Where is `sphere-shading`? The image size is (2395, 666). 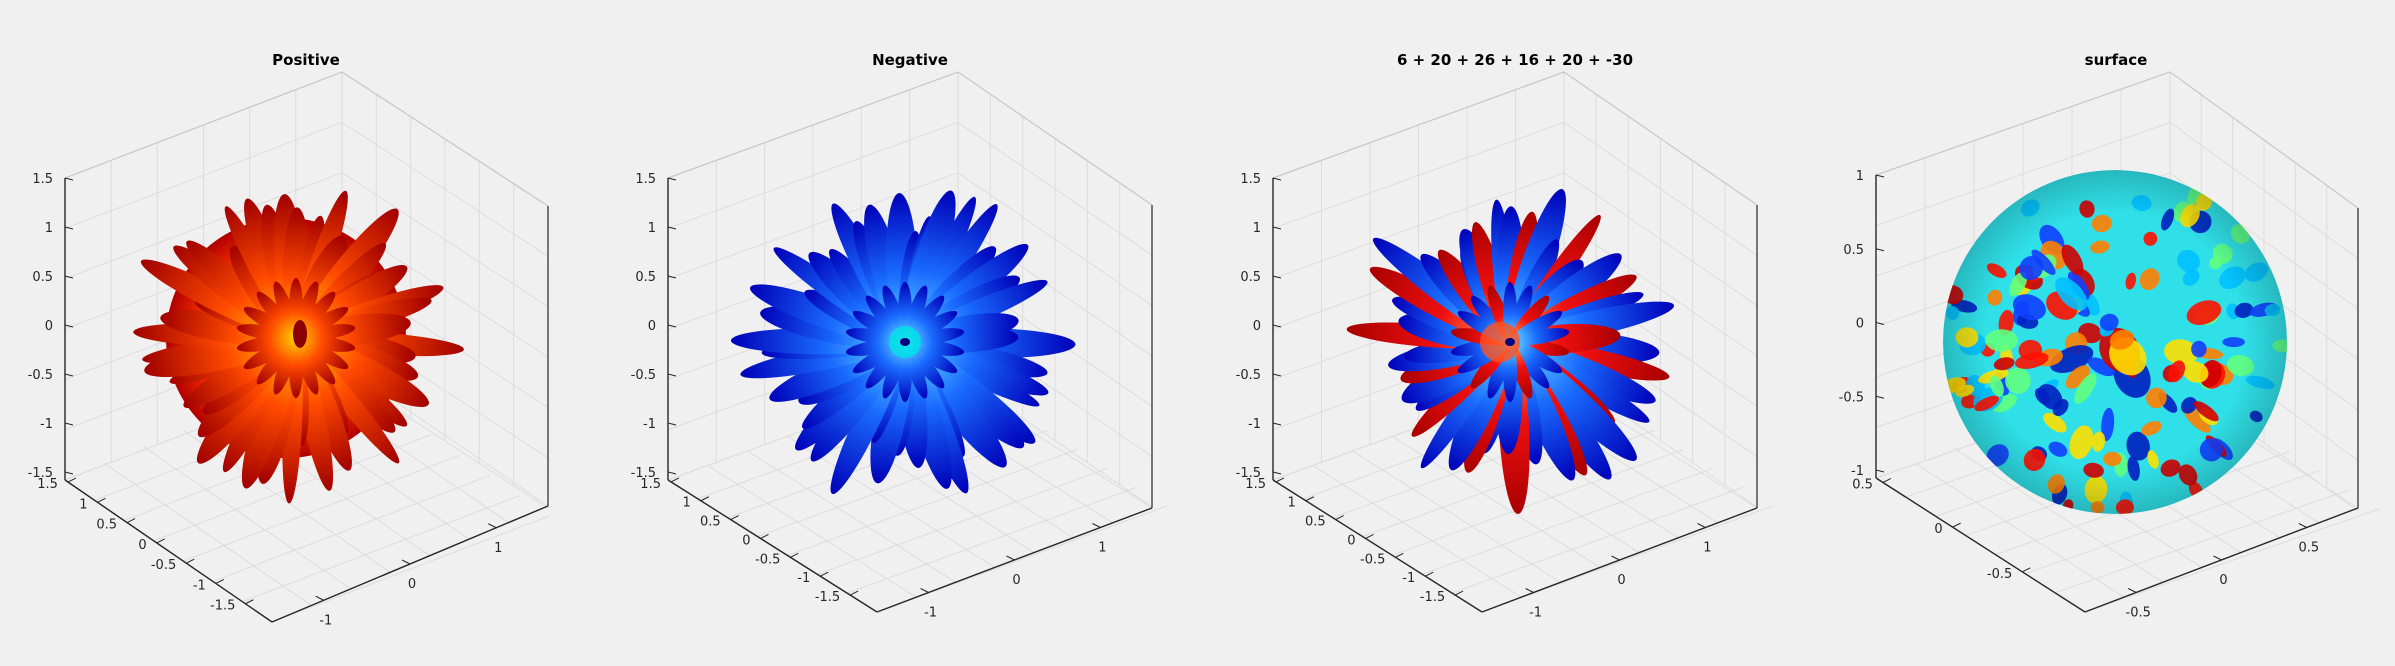
sphere-shading is located at coordinates (2115, 342).